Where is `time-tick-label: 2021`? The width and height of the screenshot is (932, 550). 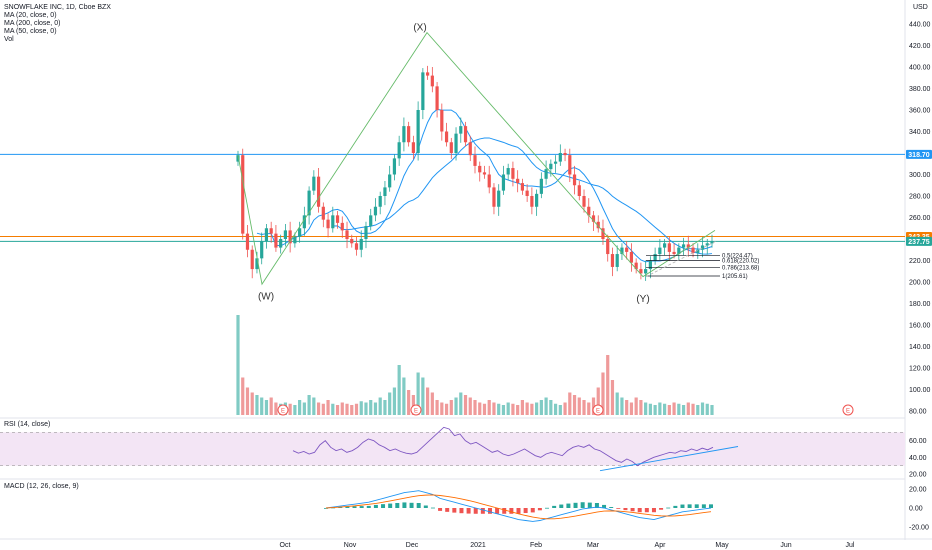 time-tick-label: 2021 is located at coordinates (478, 545).